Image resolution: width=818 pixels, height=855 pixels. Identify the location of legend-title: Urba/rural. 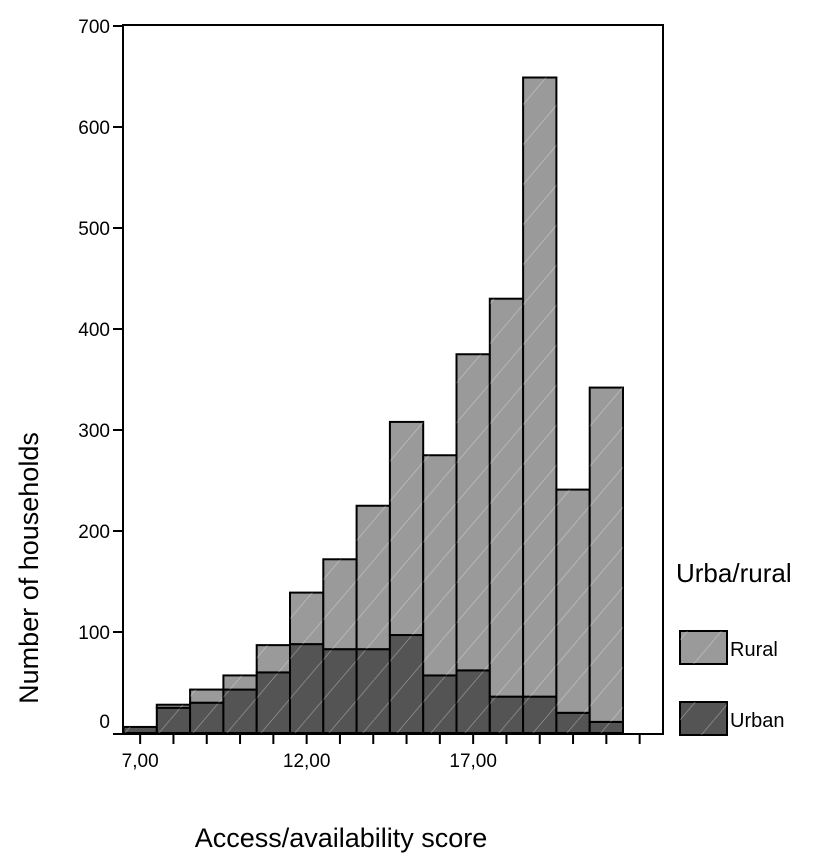
(734, 573).